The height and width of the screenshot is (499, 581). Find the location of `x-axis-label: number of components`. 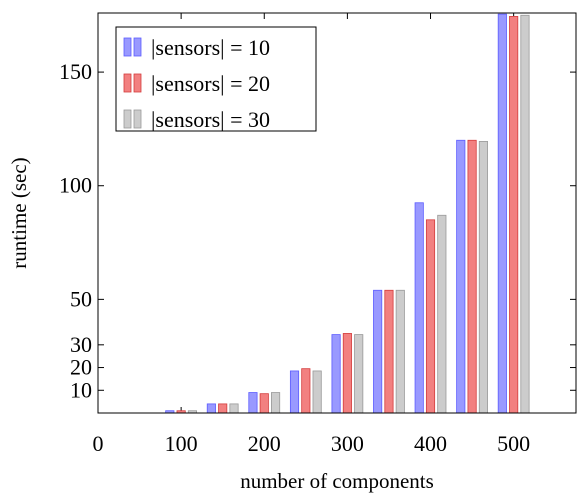

x-axis-label: number of components is located at coordinates (337, 481).